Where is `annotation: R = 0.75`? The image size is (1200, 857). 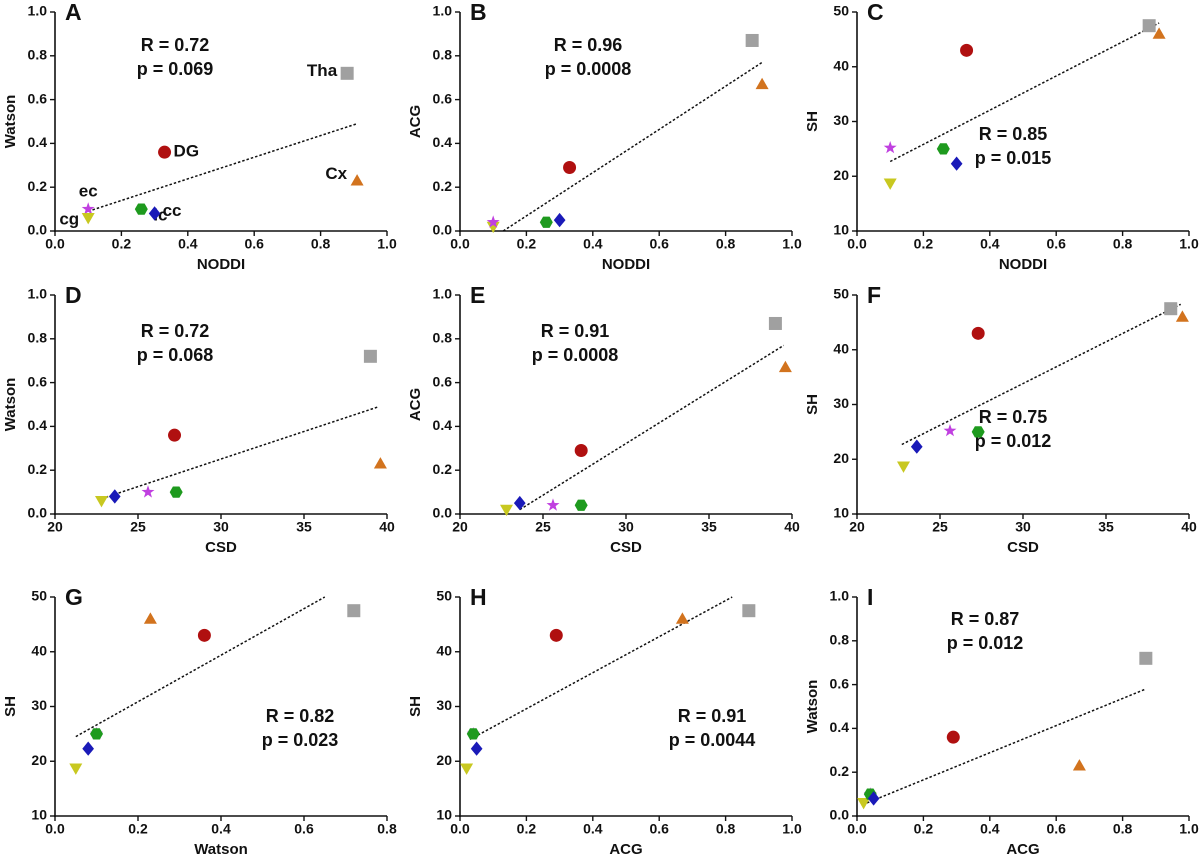
annotation: R = 0.75 is located at coordinates (1013, 417).